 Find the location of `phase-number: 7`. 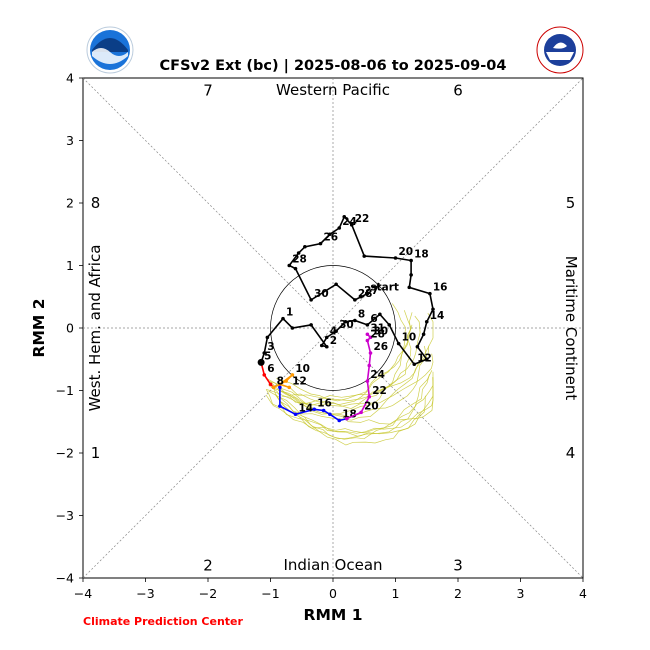

phase-number: 7 is located at coordinates (208, 91).